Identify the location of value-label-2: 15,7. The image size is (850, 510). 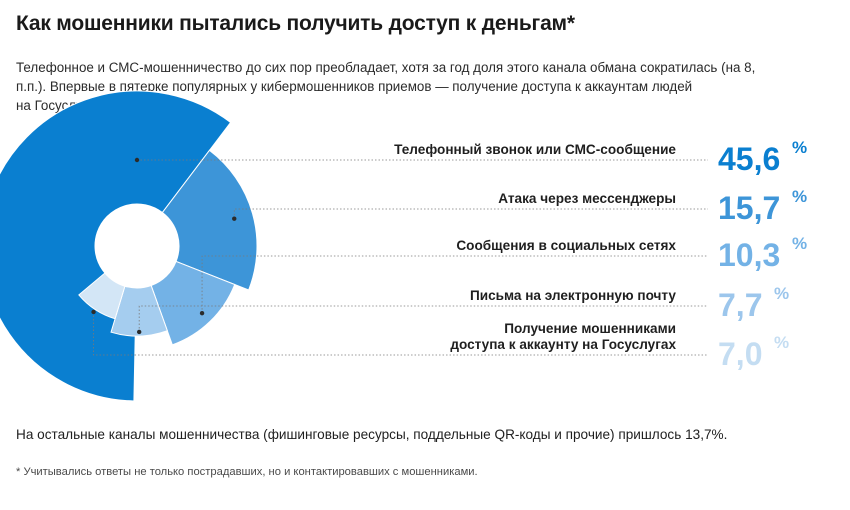
(749, 208).